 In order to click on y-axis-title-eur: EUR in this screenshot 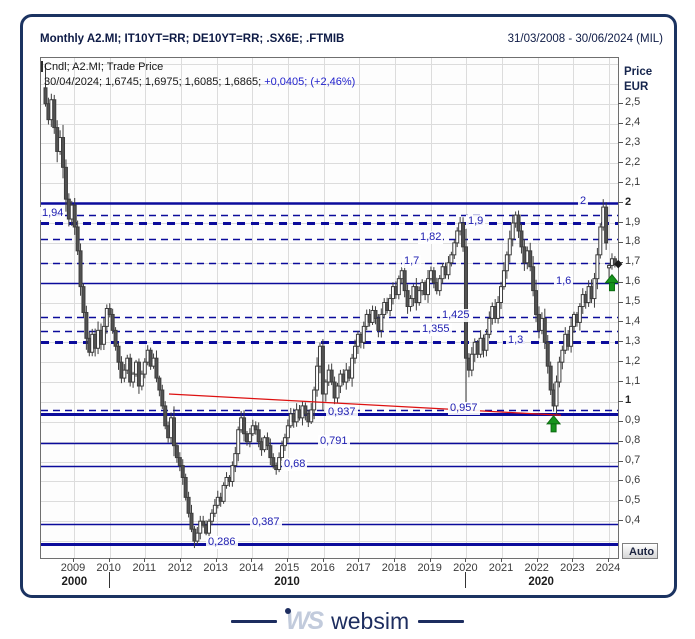, I will do `click(636, 87)`.